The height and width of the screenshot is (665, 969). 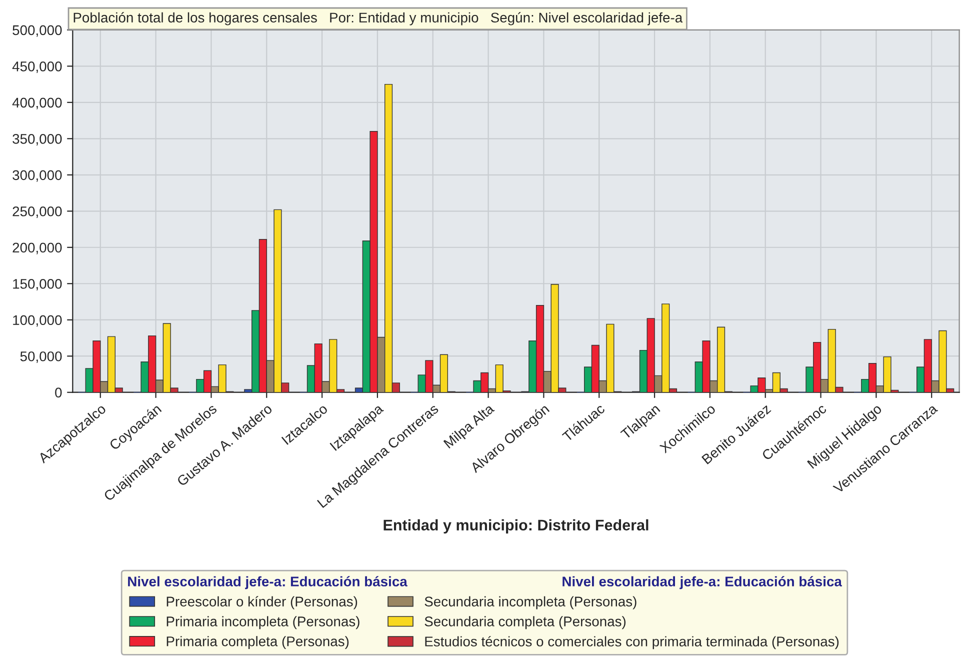 What do you see at coordinates (262, 603) in the screenshot?
I see `legend-label: Preescolar o kínder (Personas)` at bounding box center [262, 603].